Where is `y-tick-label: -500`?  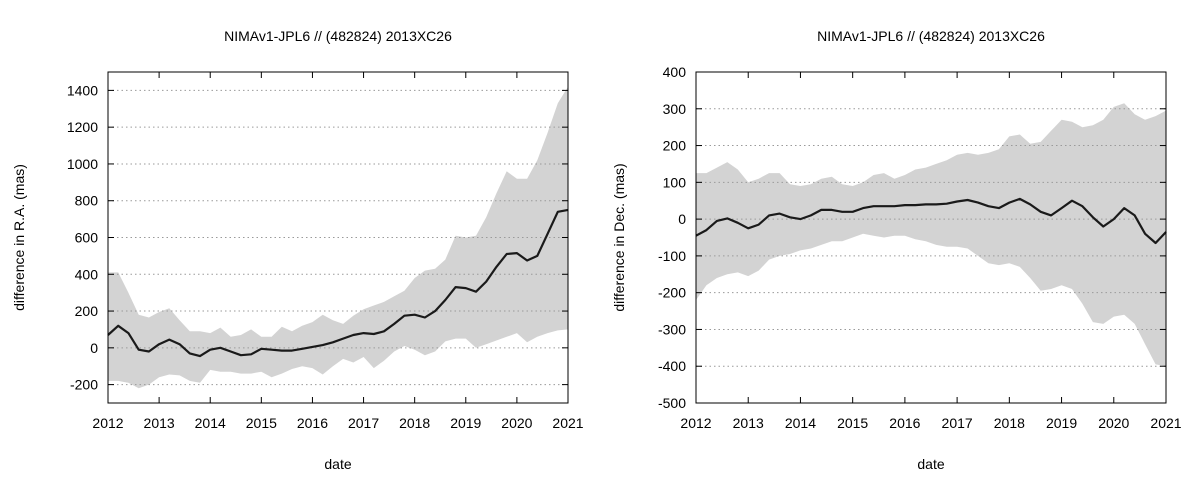 y-tick-label: -500 is located at coordinates (672, 403).